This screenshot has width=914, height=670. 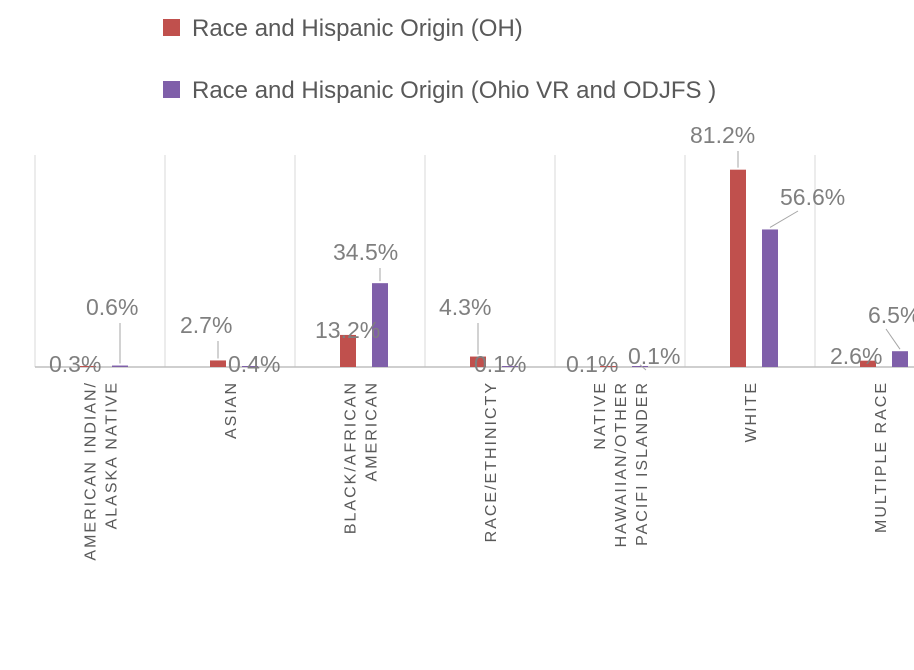 What do you see at coordinates (643, 367) in the screenshot?
I see `leader-s1-c4` at bounding box center [643, 367].